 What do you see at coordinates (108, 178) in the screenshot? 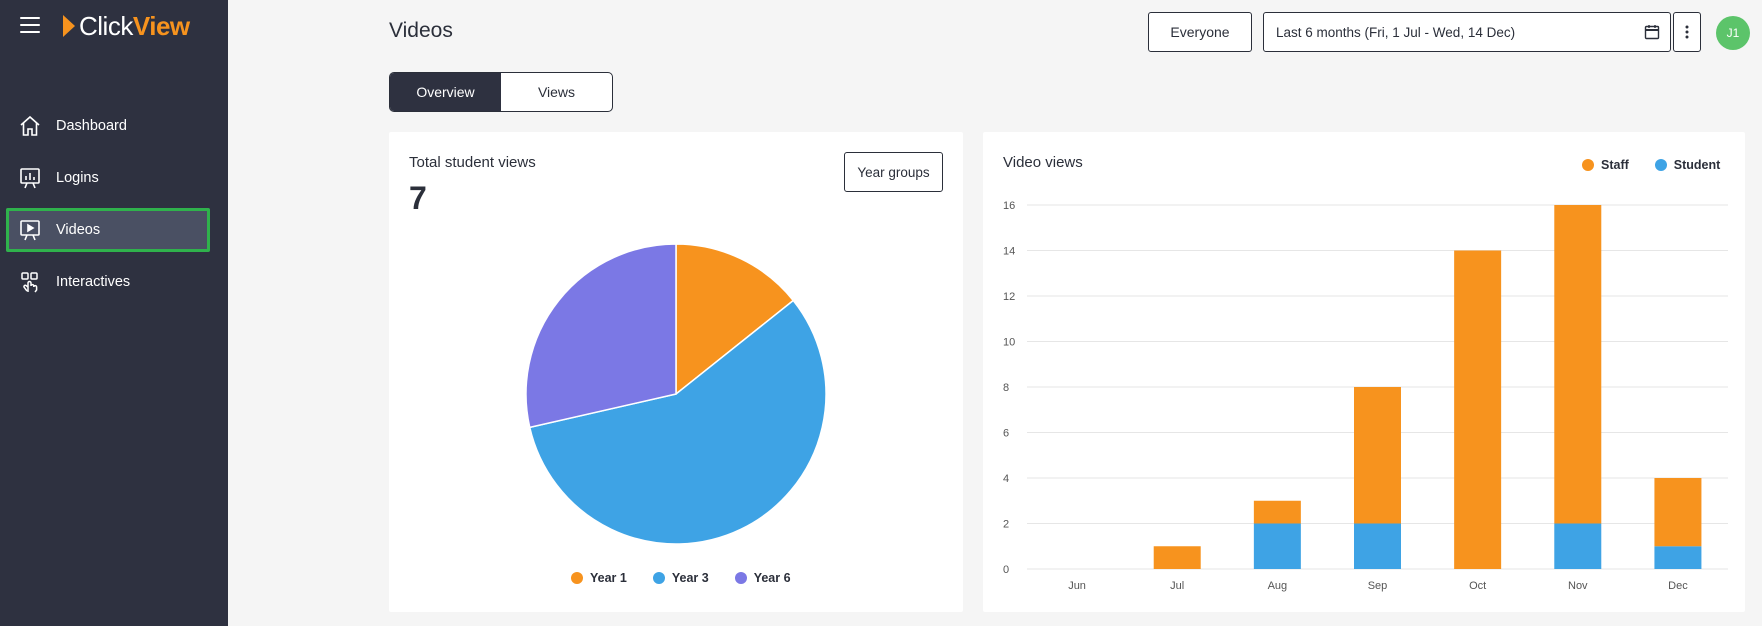
I see `sidebar-item-logins: Logins` at bounding box center [108, 178].